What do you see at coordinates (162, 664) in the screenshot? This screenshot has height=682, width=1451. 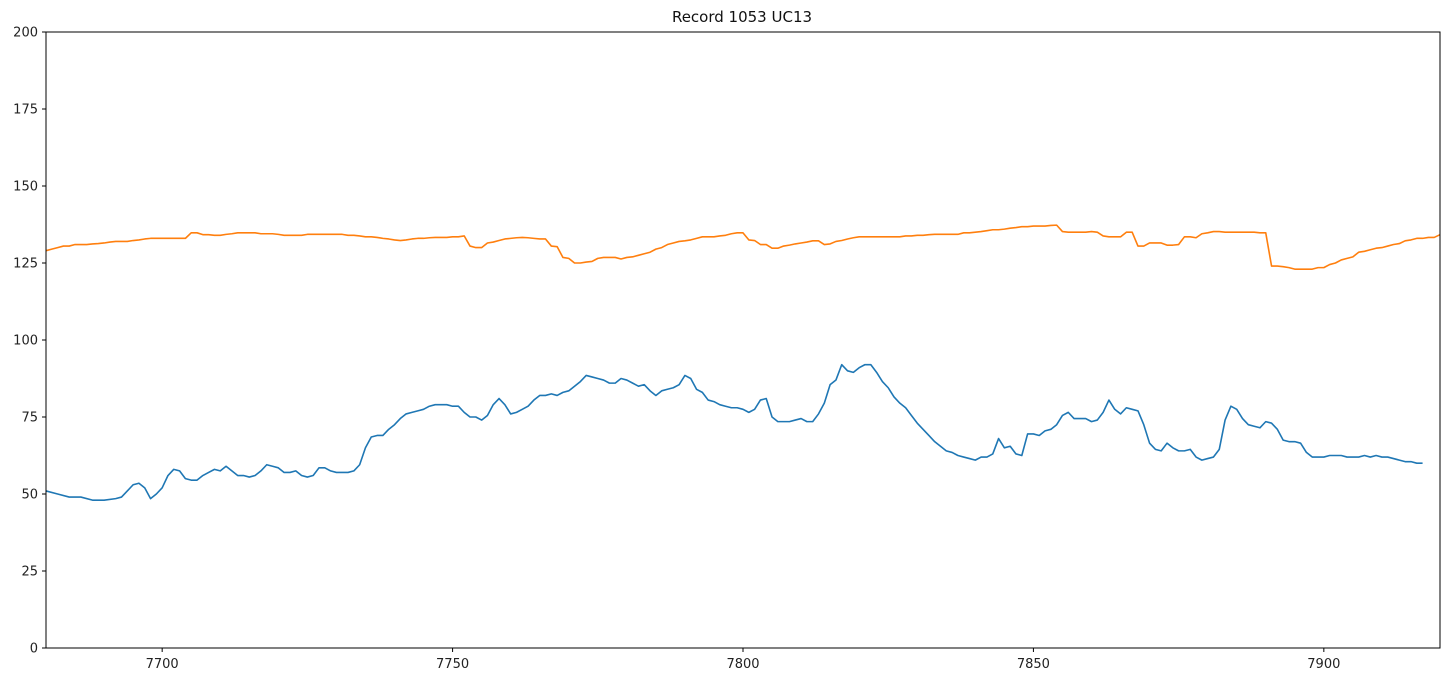 I see `x-tick-label: 7700` at bounding box center [162, 664].